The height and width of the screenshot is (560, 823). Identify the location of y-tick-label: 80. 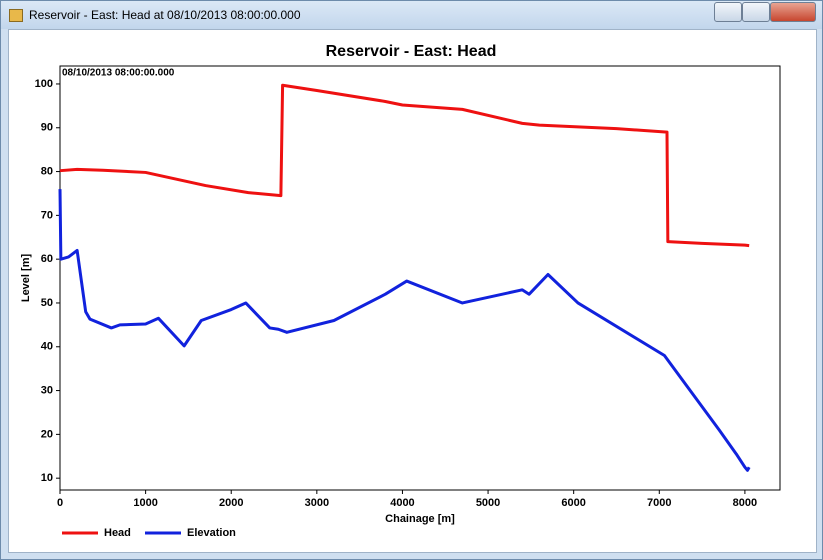
(47, 171).